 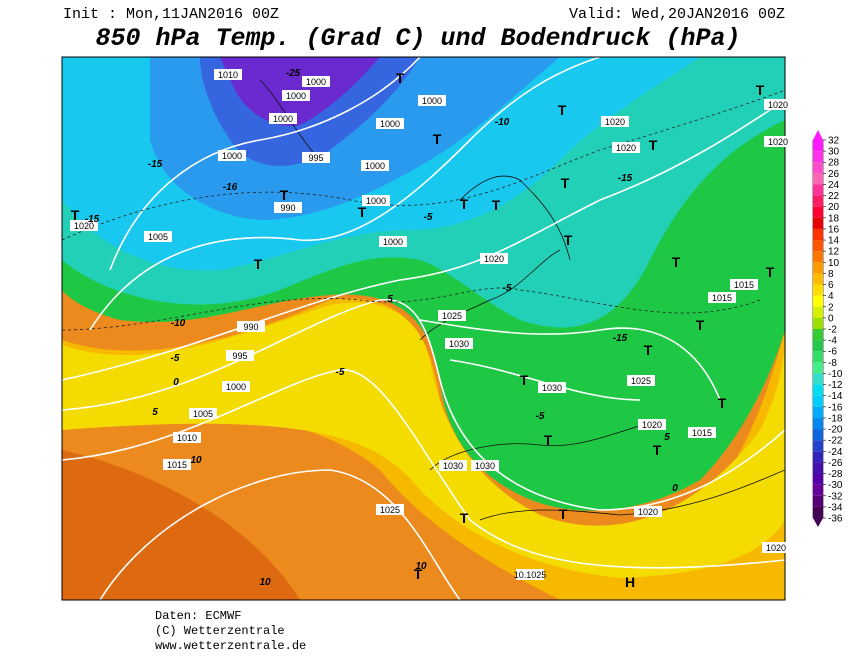 What do you see at coordinates (835, 485) in the screenshot?
I see `colorbar-tick-label: -30` at bounding box center [835, 485].